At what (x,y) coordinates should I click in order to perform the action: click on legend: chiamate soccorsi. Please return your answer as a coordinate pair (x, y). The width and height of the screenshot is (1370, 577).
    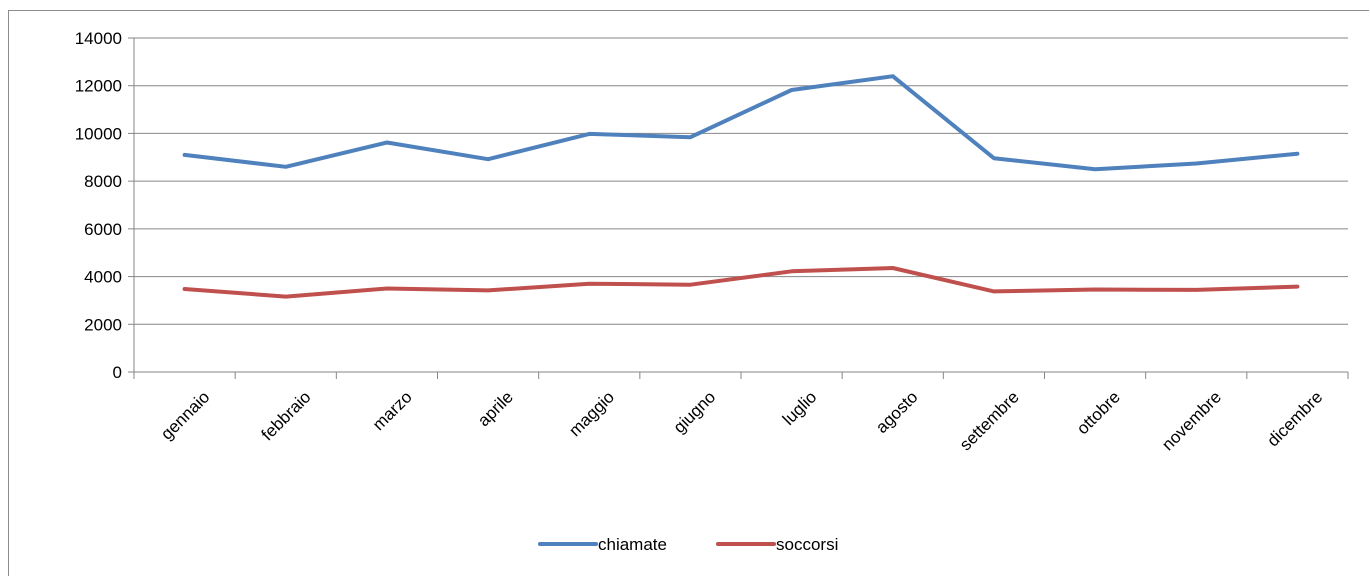
    Looking at the image, I should click on (688, 544).